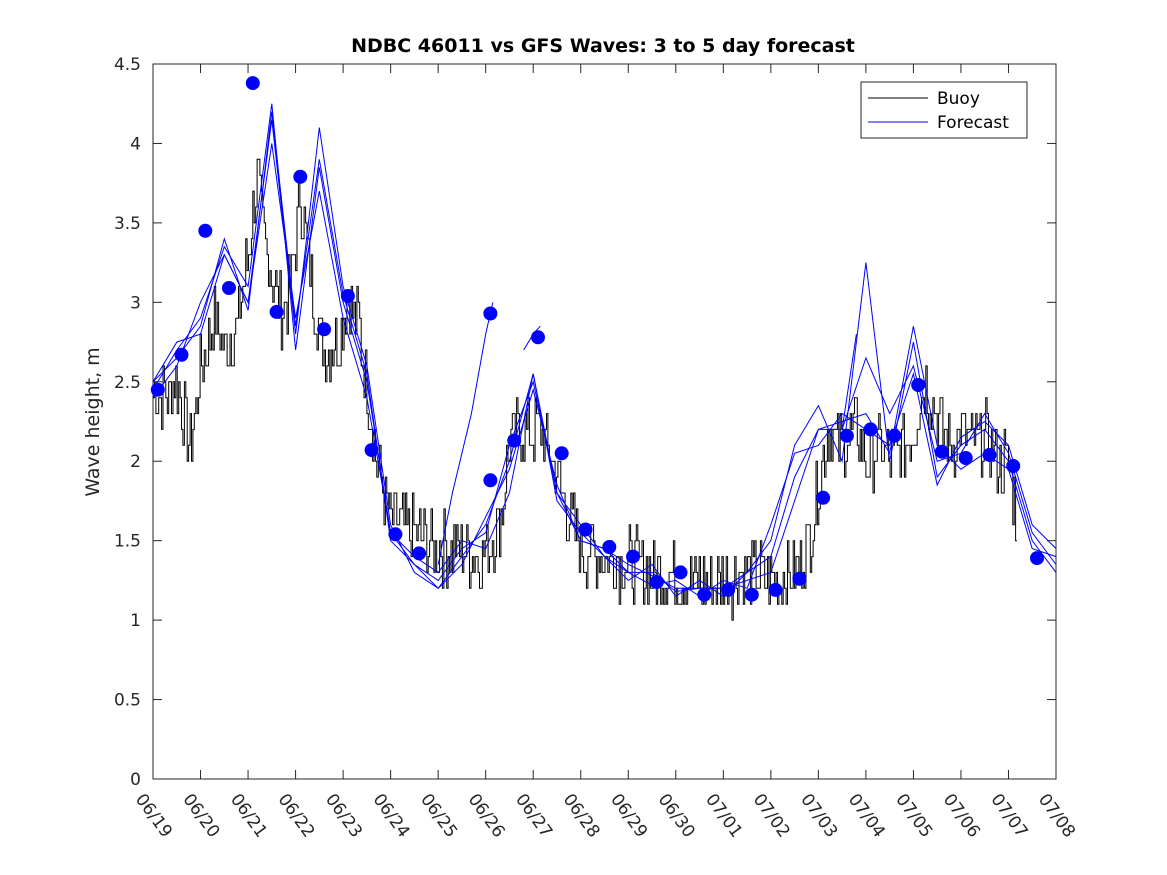  I want to click on y-tick-label: 3.5, so click(127, 224).